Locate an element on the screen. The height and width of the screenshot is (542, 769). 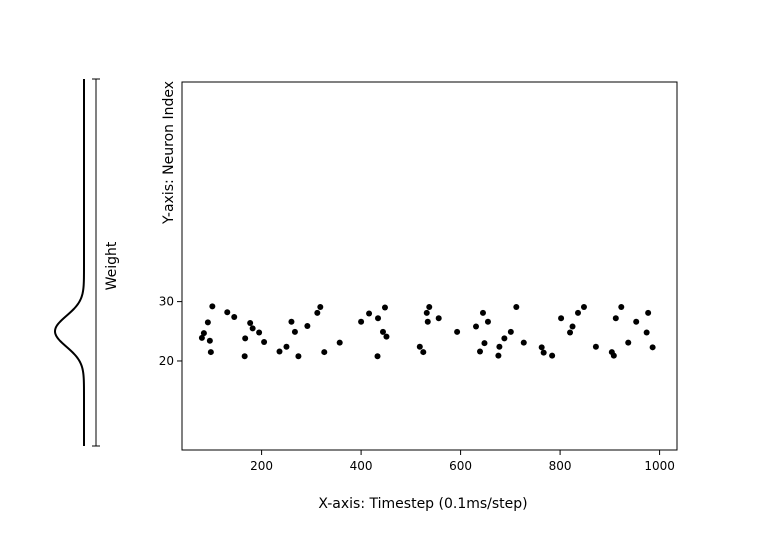
weight-panel: Weight is located at coordinates (87, 262).